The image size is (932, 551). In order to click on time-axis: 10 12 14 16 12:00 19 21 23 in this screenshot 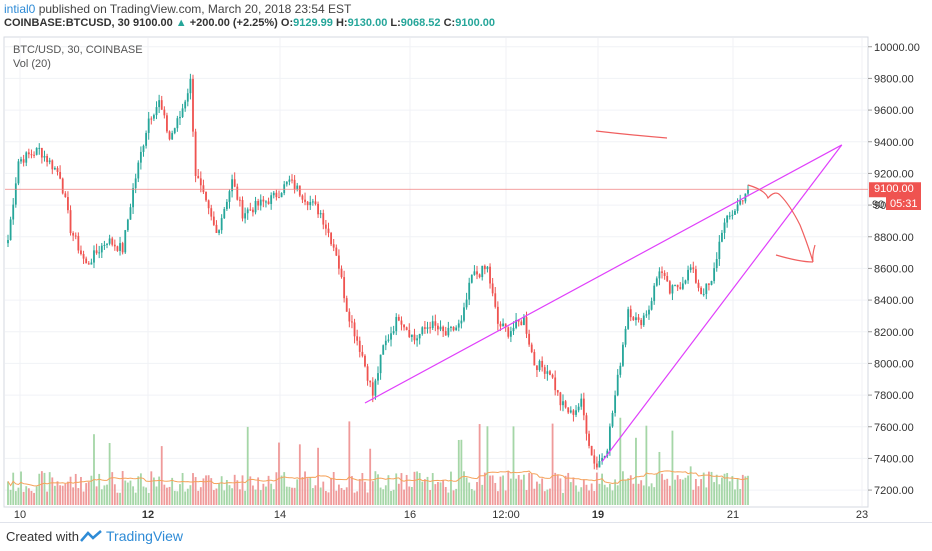, I will do `click(441, 515)`.